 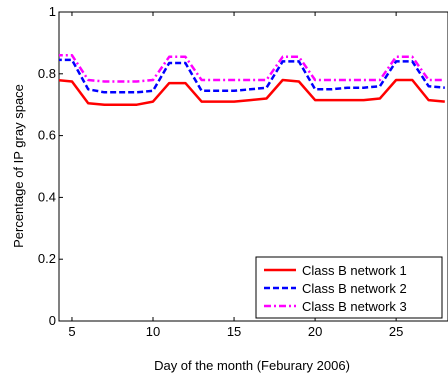 I want to click on y-axis-label: Percentage of IP gray space, so click(x=18, y=166).